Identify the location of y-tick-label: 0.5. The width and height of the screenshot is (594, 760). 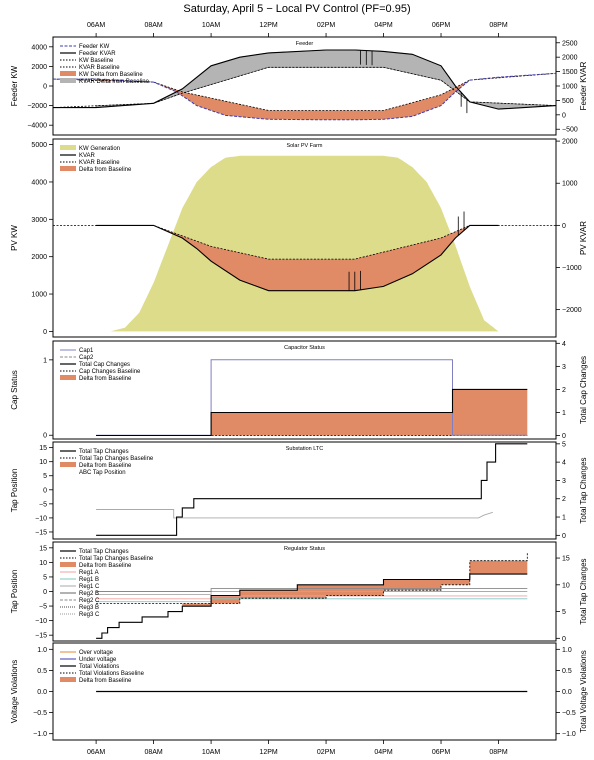
(42, 671).